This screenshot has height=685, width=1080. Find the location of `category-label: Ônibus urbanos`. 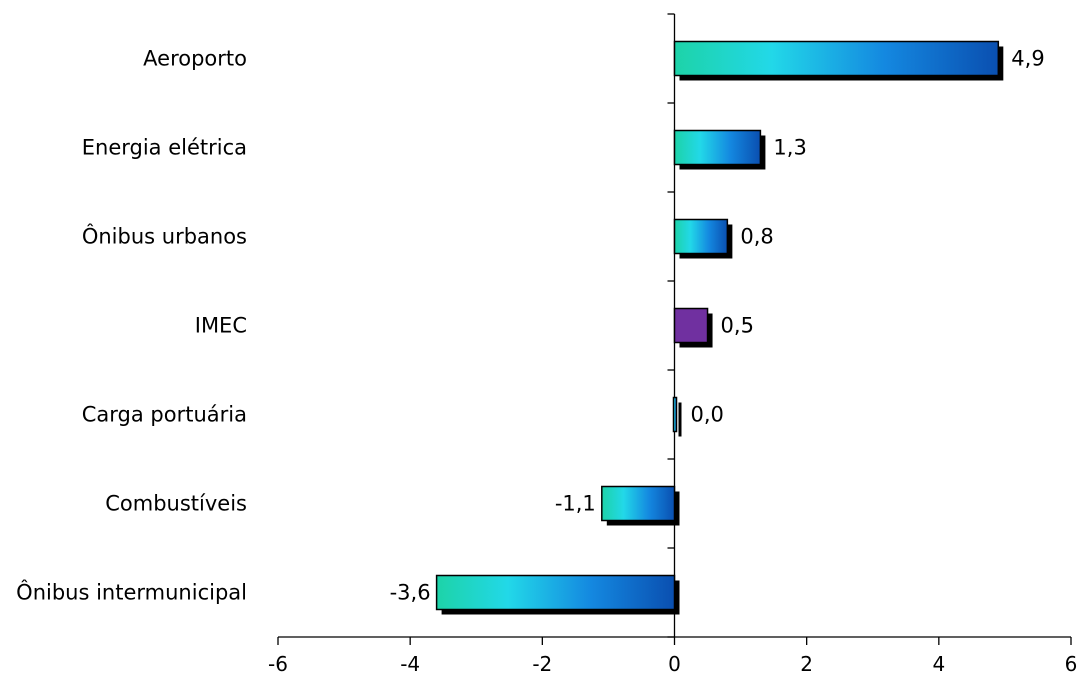

category-label: Ônibus urbanos is located at coordinates (164, 236).